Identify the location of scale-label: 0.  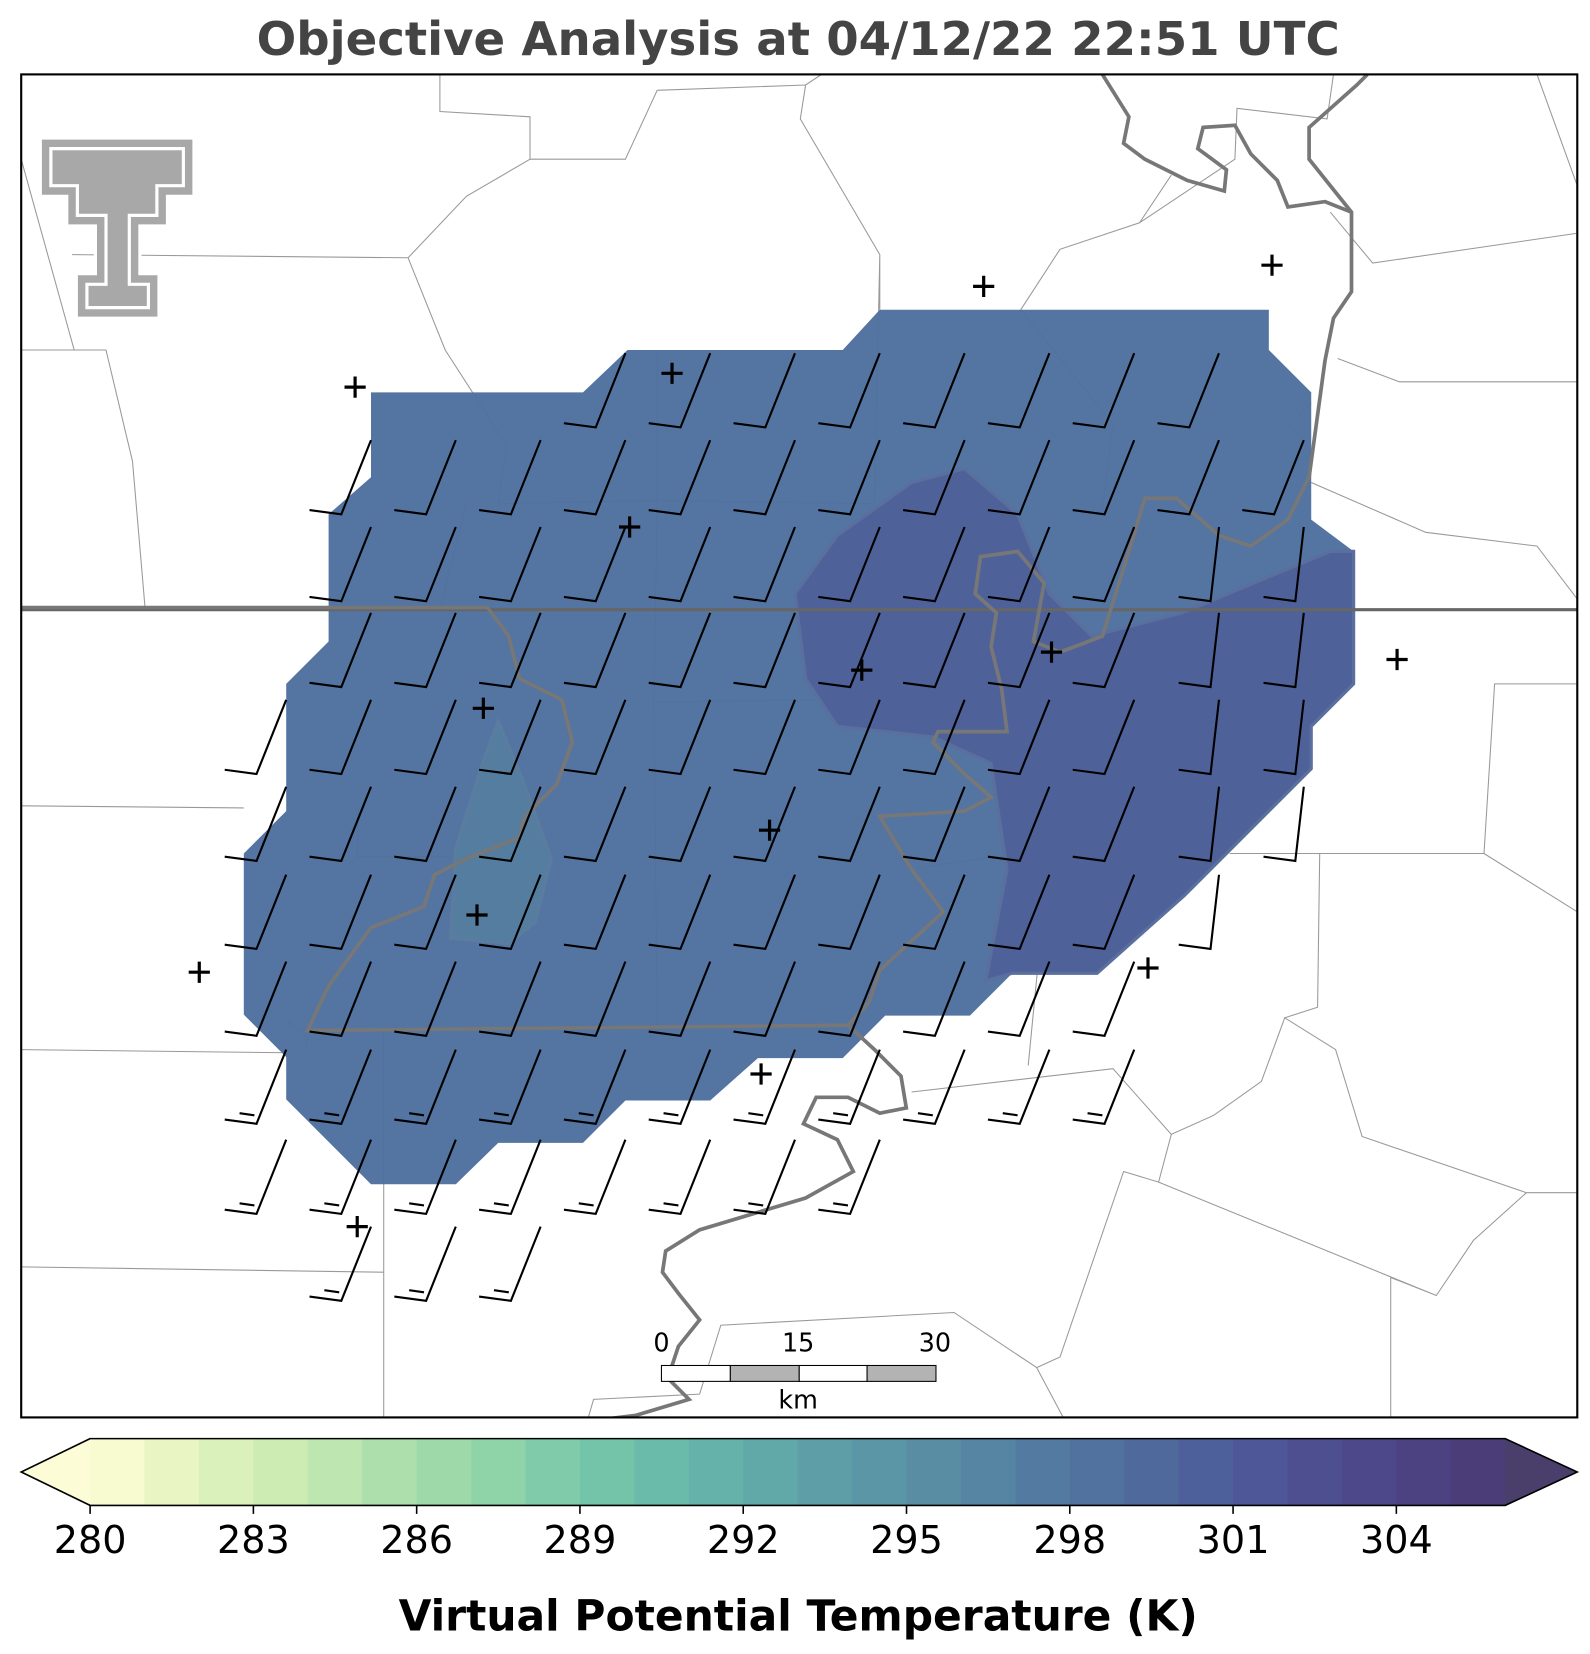
(661, 1342).